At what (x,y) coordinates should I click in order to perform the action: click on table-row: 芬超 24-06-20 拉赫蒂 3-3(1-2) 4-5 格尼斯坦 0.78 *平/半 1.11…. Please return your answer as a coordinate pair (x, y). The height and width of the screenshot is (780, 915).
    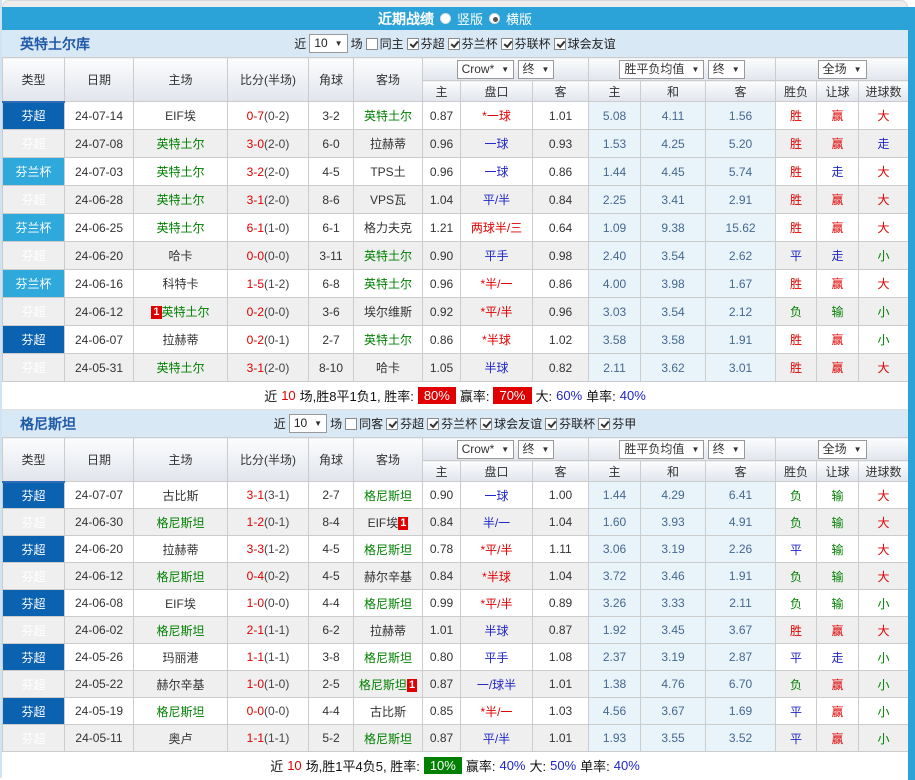
    Looking at the image, I should click on (456, 549).